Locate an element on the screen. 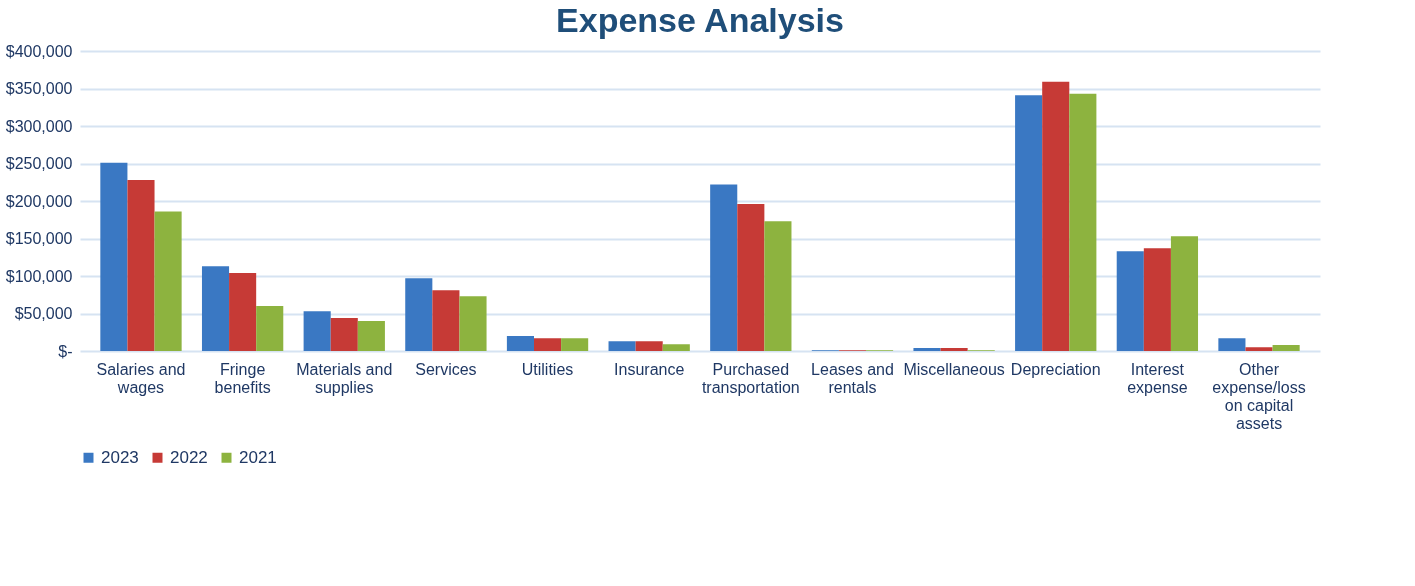 The height and width of the screenshot is (586, 1415). y-tick-label: $250,000 is located at coordinates (39, 163).